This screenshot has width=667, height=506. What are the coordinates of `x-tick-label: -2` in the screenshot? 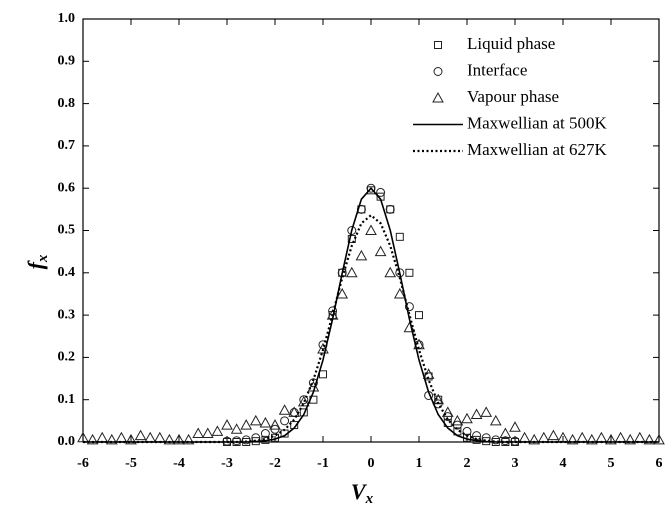 It's located at (275, 463).